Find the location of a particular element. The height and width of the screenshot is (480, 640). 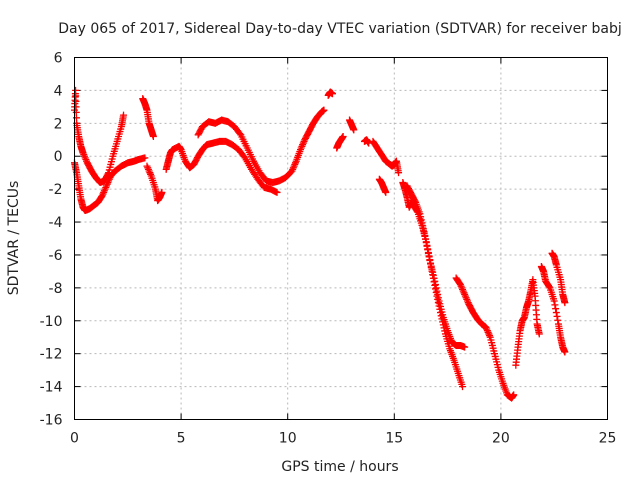

x-tick-label: 15 is located at coordinates (394, 439).